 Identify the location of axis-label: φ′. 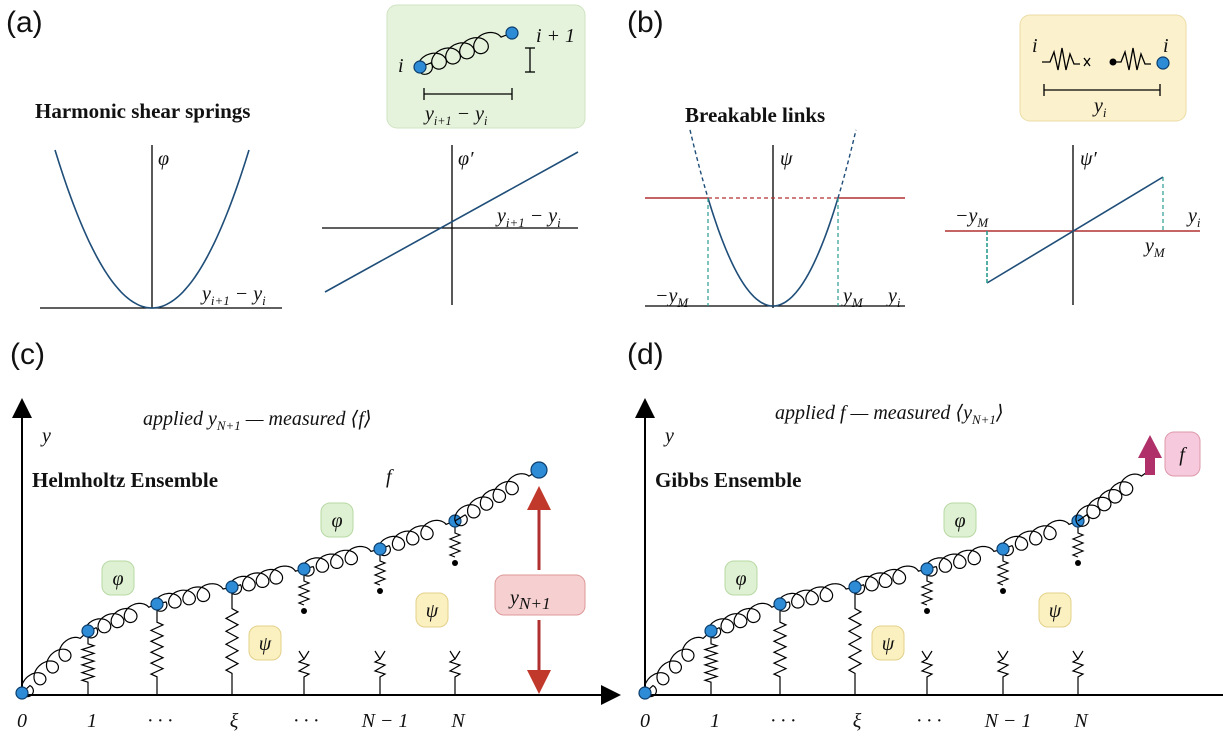
(466, 159).